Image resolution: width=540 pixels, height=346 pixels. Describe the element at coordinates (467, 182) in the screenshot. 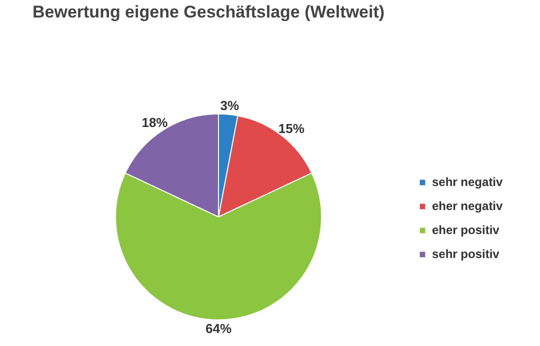

I see `legend-label: sehr negativ` at that location.